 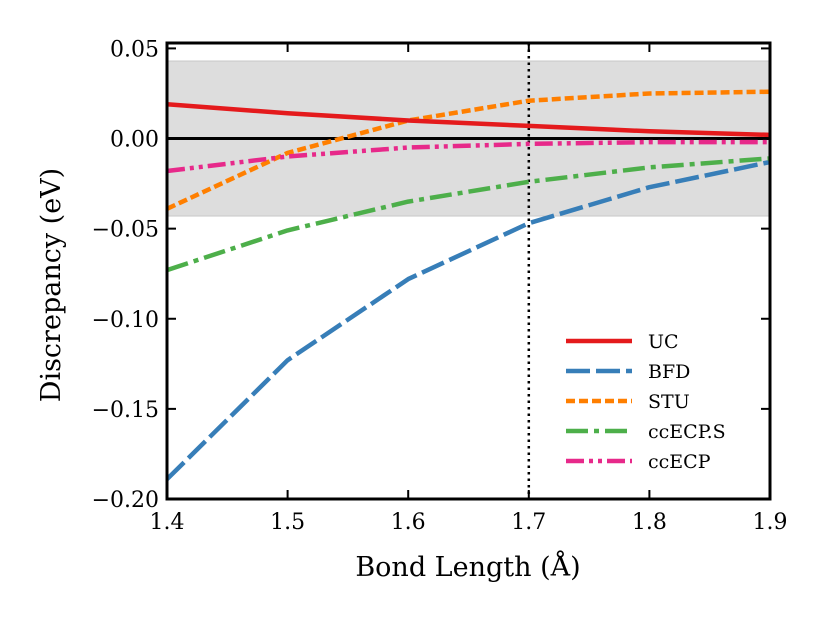 I want to click on legend-label: STU, so click(x=669, y=402).